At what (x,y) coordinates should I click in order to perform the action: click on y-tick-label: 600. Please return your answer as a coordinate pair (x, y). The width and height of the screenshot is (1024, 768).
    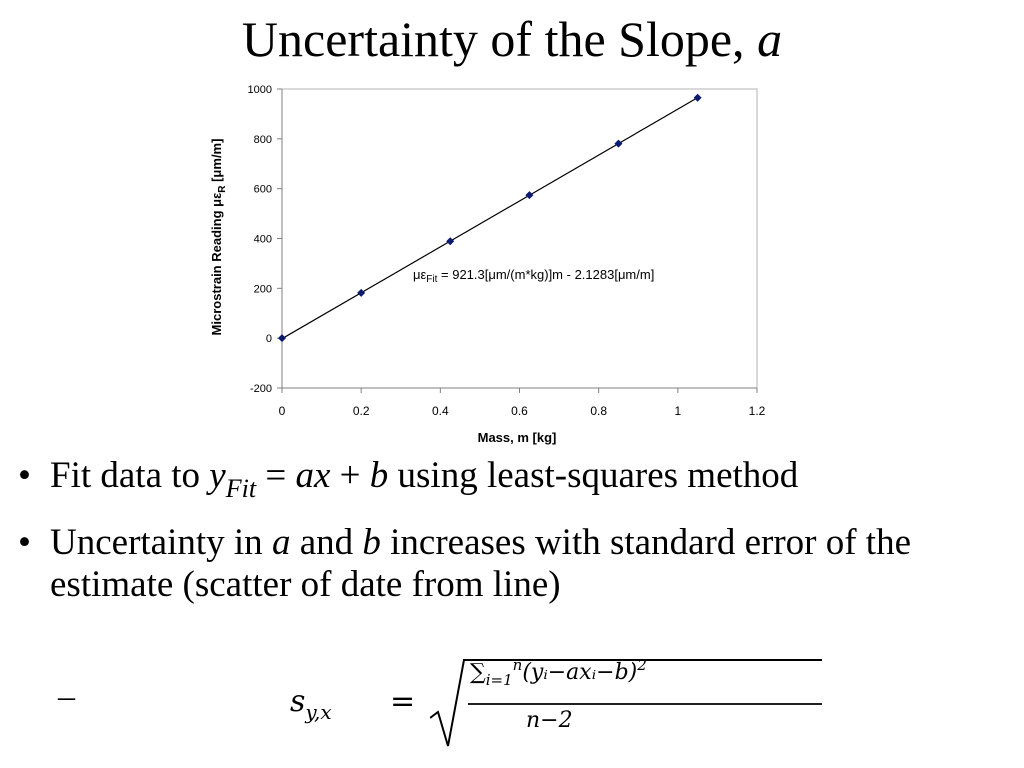
    Looking at the image, I should click on (263, 190).